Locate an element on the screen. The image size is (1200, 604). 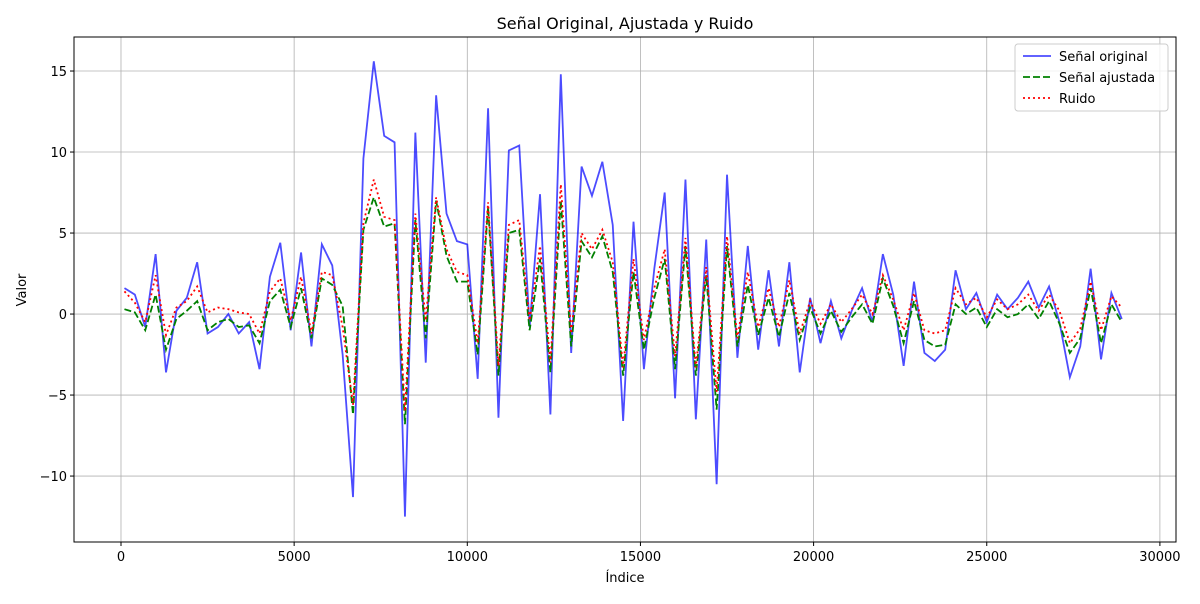
x-tick-label: 20000 is located at coordinates (813, 557).